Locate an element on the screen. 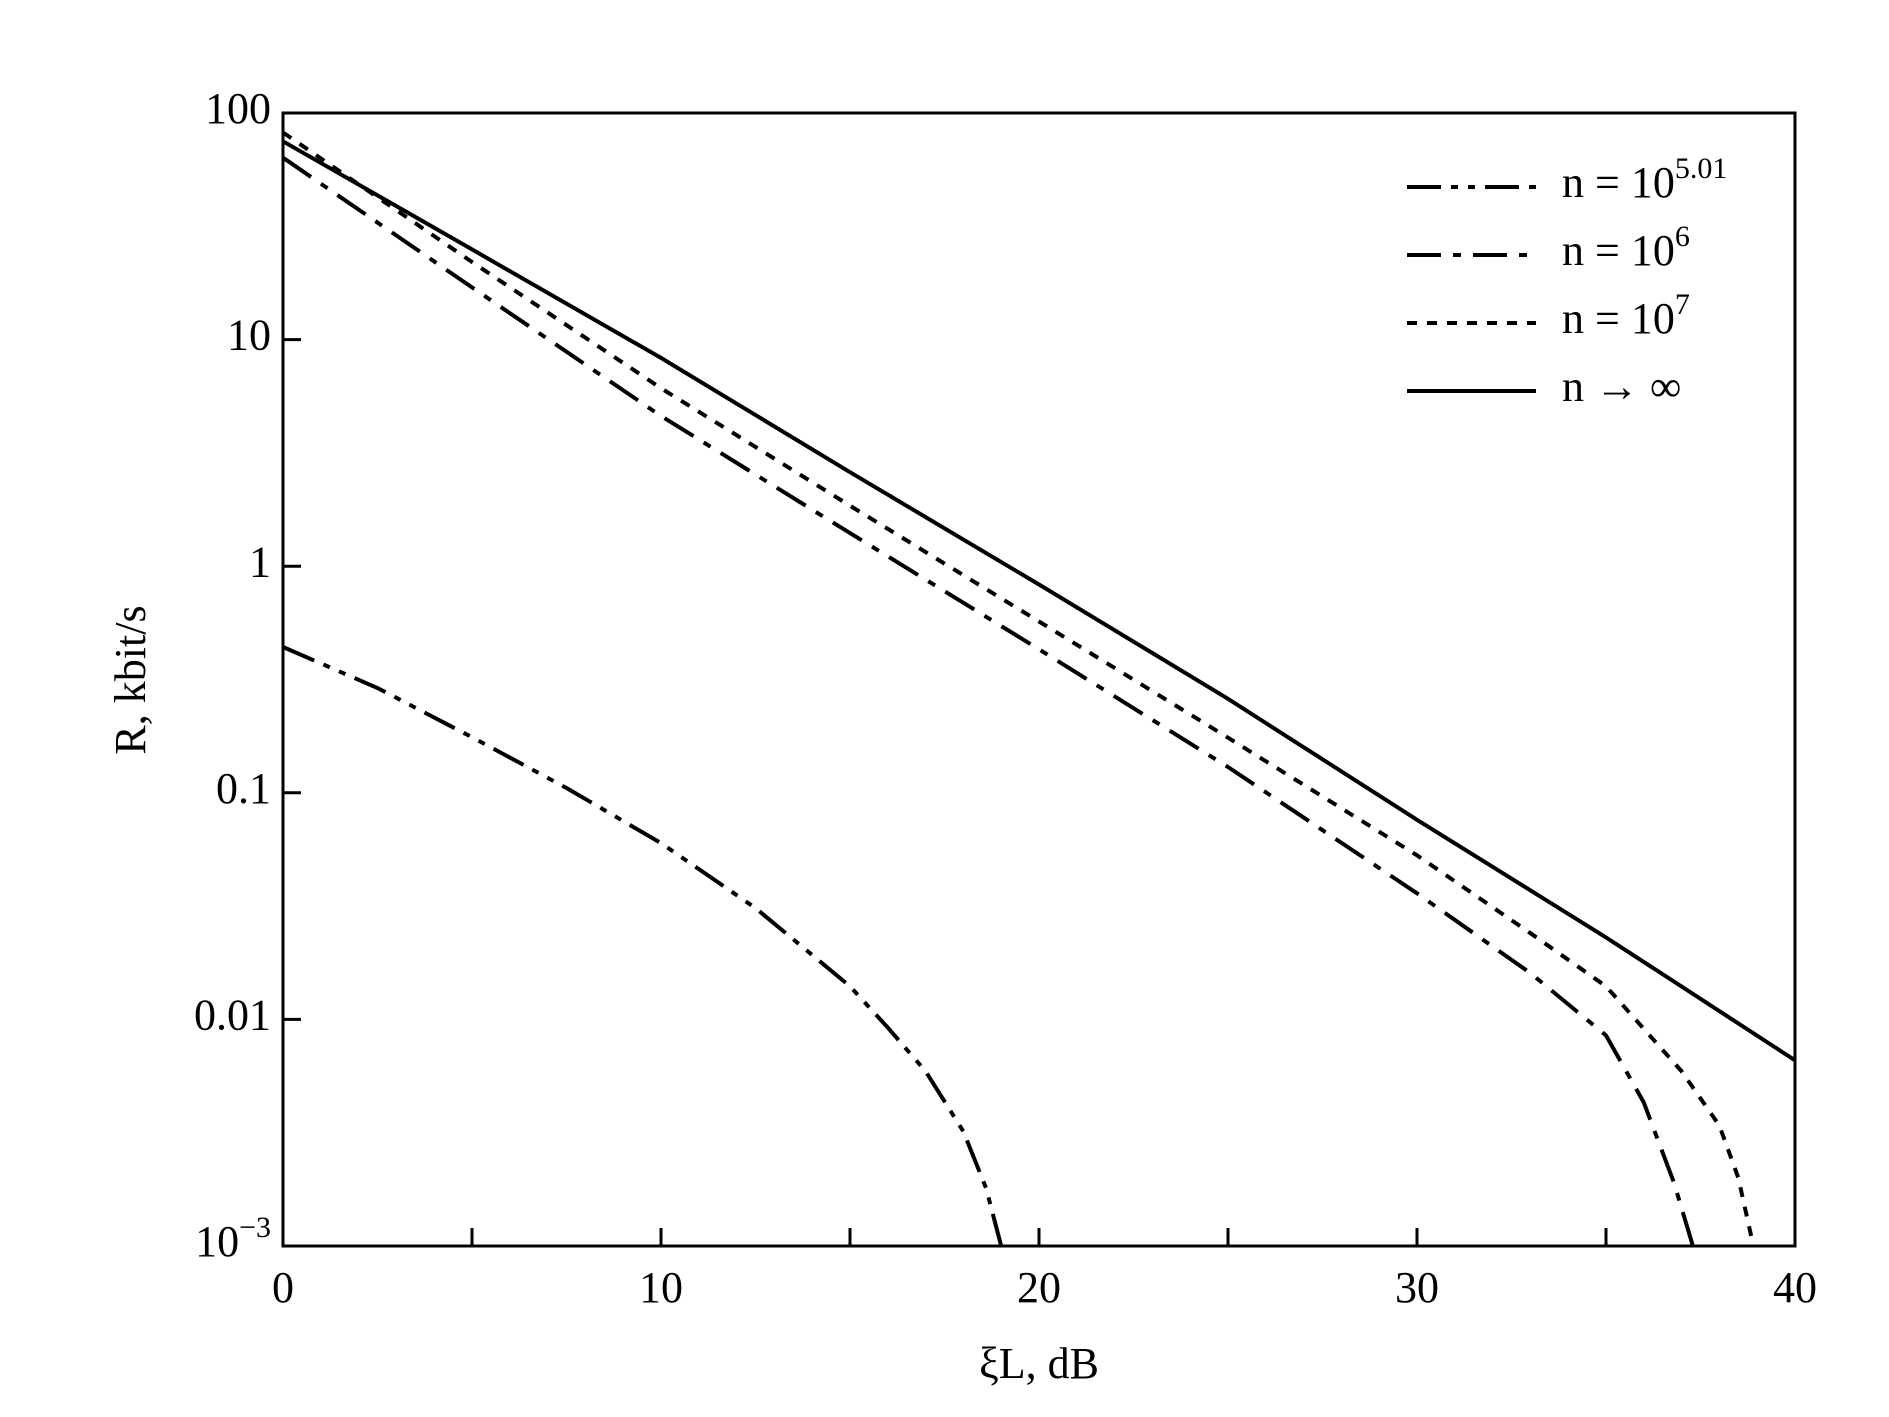  y-tick-label: 1 is located at coordinates (260, 561).